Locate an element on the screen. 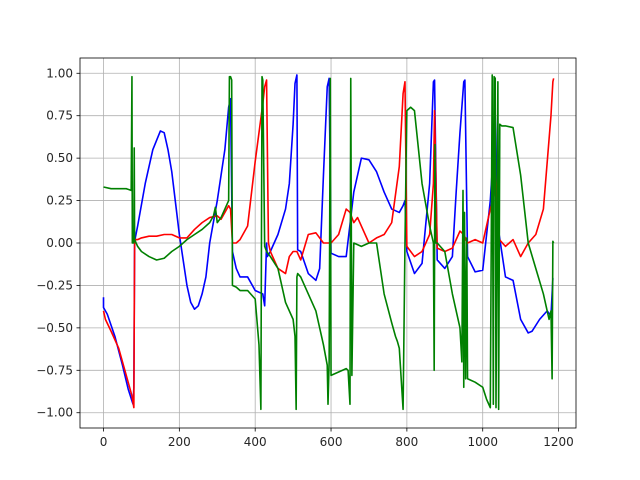 This screenshot has height=480, width=640. x-tick-label: 800 is located at coordinates (406, 442).